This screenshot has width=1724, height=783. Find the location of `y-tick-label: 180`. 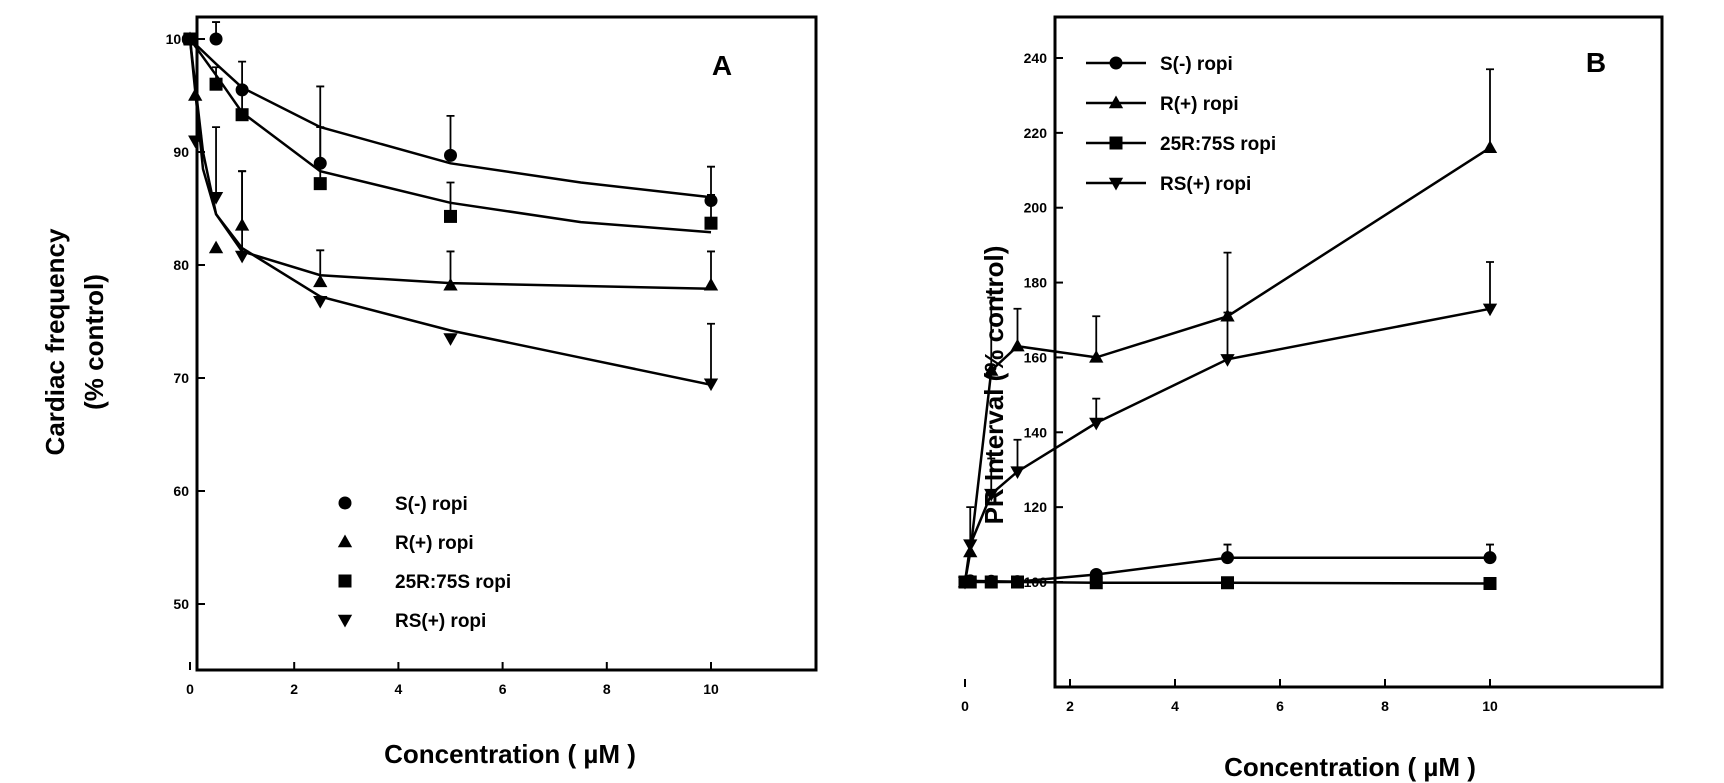

y-tick-label: 180 is located at coordinates (1036, 283).